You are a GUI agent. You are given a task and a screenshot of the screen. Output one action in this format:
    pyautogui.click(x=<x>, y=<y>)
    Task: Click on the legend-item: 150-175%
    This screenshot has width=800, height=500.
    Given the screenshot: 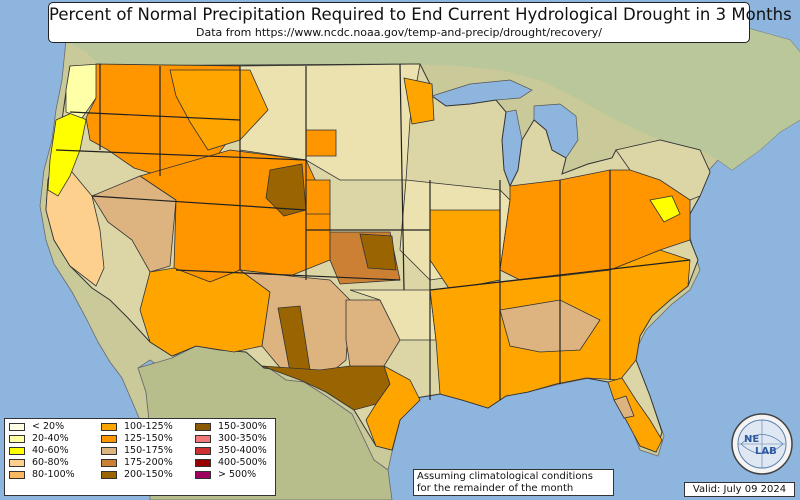 What is the action you would take?
    pyautogui.click(x=137, y=451)
    